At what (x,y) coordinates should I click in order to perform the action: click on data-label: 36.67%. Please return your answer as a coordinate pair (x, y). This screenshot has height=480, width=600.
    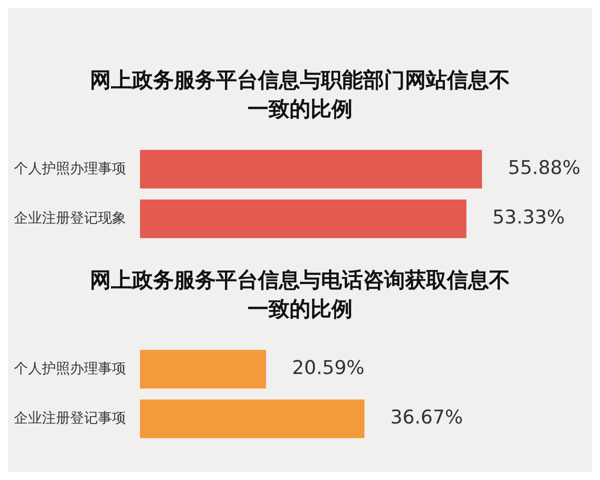
    Looking at the image, I should click on (426, 417).